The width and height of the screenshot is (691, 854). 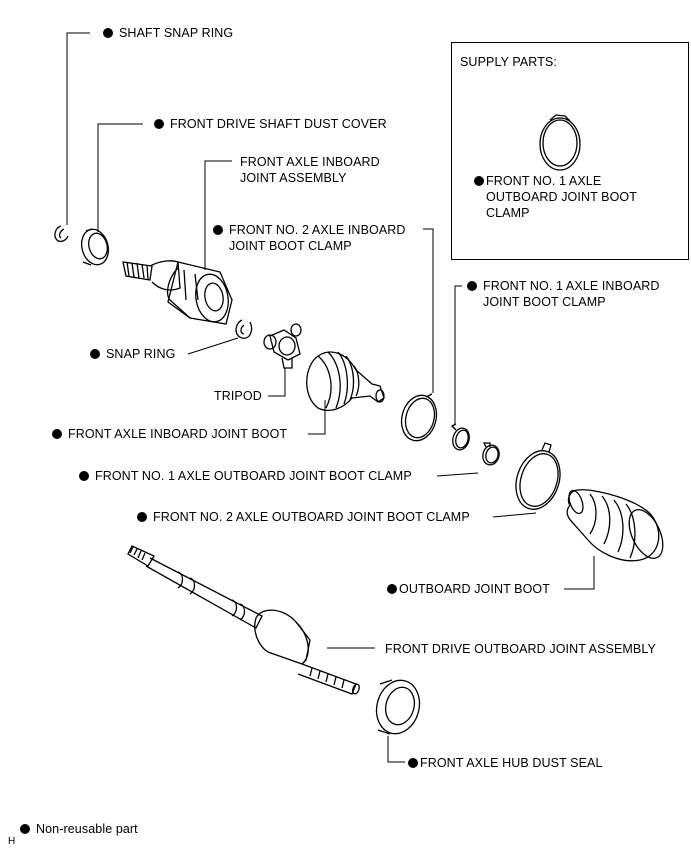 What do you see at coordinates (238, 396) in the screenshot?
I see `label-tripod: TRIPOD` at bounding box center [238, 396].